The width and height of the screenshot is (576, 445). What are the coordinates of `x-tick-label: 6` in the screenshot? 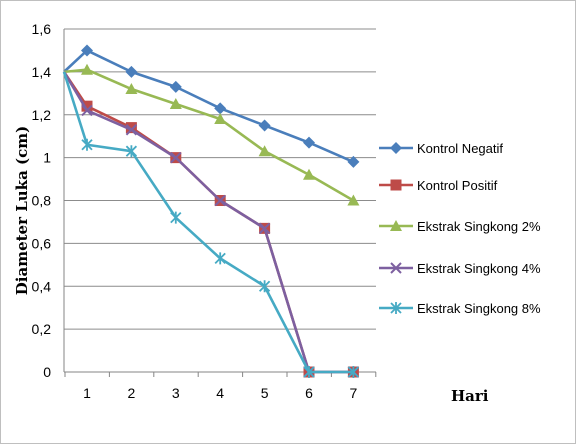 It's located at (309, 393).